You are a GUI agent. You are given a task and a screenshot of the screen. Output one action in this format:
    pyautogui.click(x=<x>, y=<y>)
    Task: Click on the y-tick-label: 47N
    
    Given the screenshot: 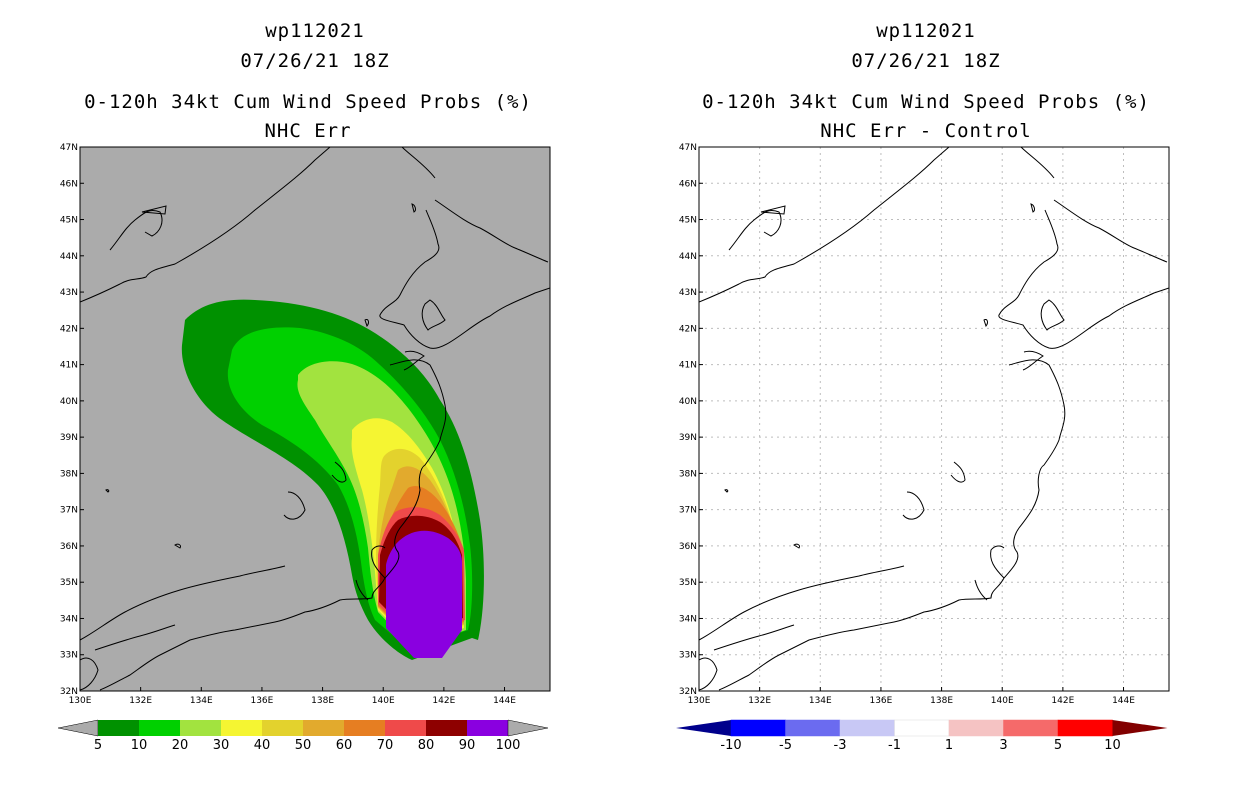 What is the action you would take?
    pyautogui.click(x=69, y=148)
    